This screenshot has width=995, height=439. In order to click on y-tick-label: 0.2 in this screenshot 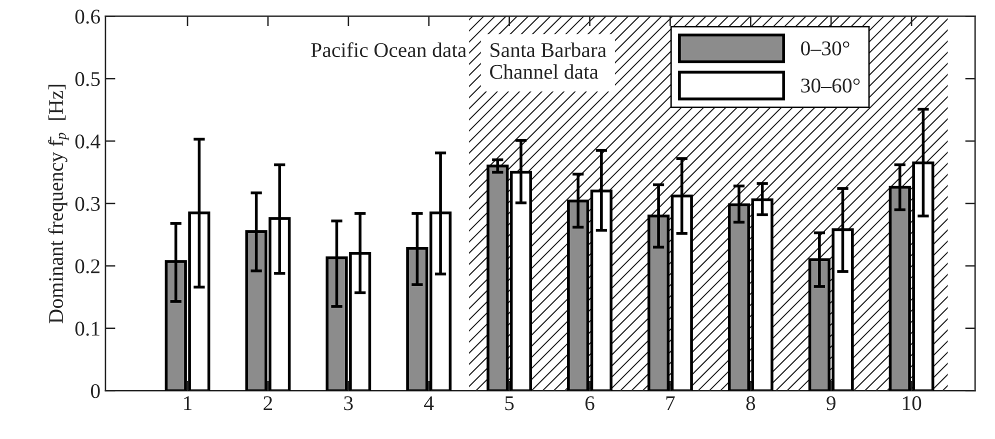, I will do `click(87, 266)`.